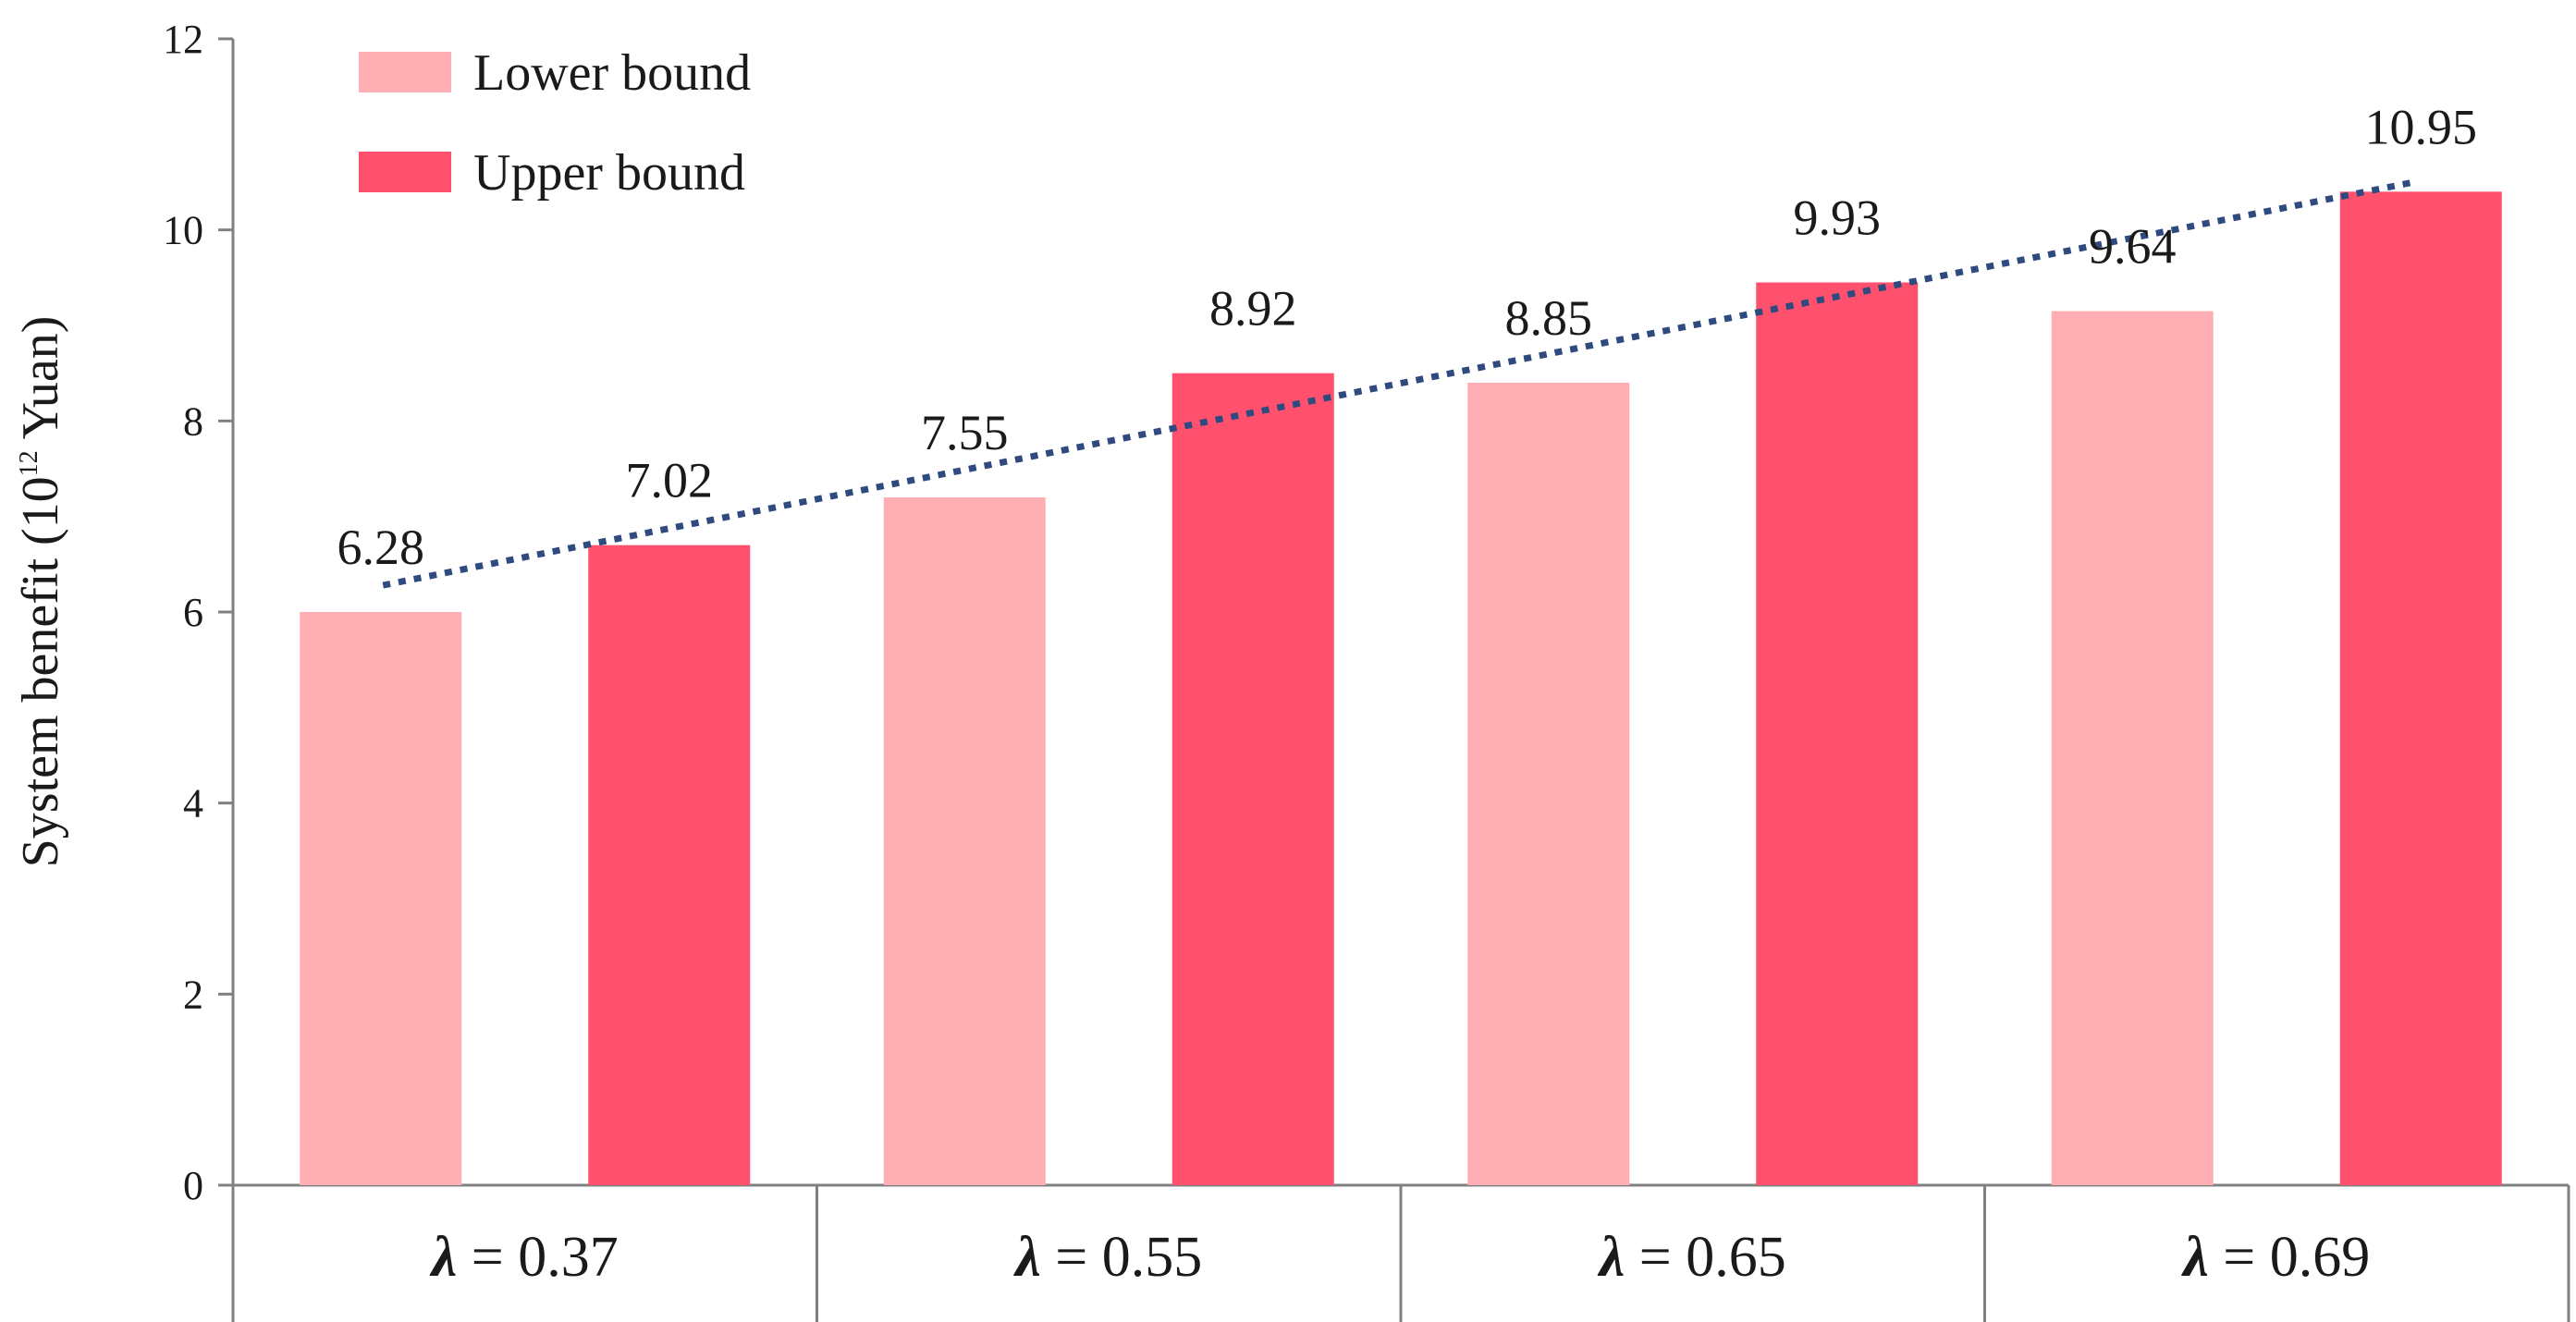  Describe the element at coordinates (2275, 1257) in the screenshot. I see `x-category-label: λ = 0.69` at that location.